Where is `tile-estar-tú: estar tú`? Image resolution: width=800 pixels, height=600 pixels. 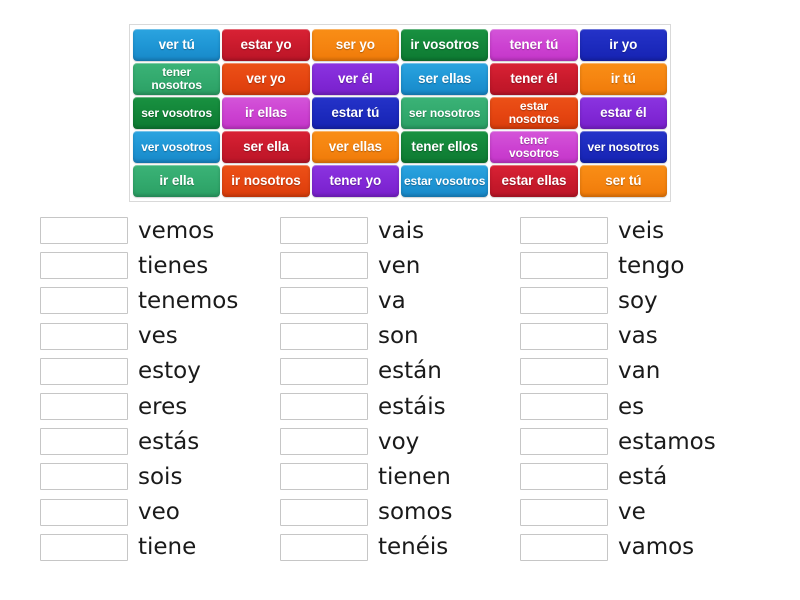 tile-estar-tú: estar tú is located at coordinates (355, 113).